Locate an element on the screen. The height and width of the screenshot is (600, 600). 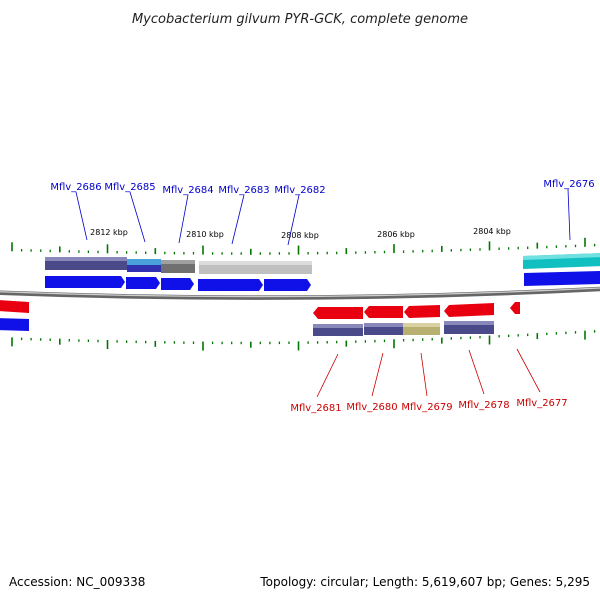
gene-label: Mflv_2685 is located at coordinates (129, 187).